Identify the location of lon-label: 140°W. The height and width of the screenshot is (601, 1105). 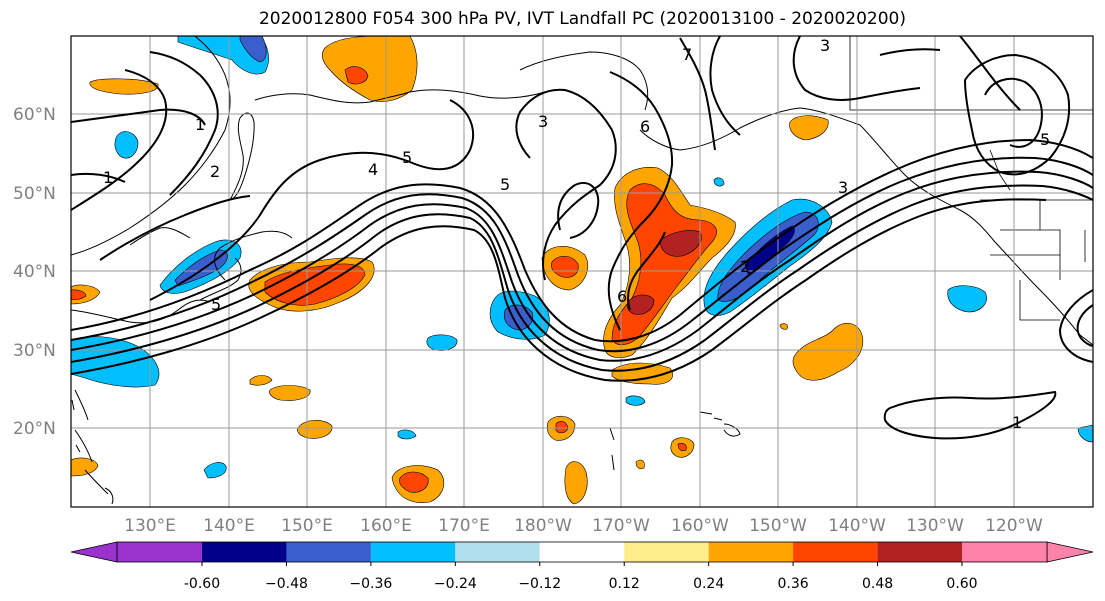
(857, 526).